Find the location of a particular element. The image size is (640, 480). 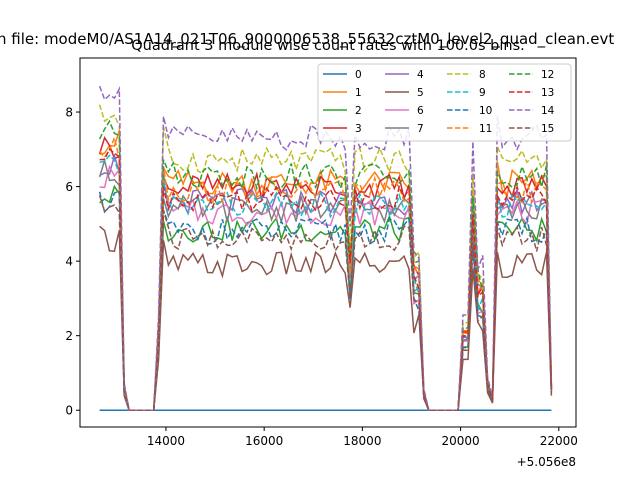

x-offset-label: +5.056e8 is located at coordinates (546, 462).